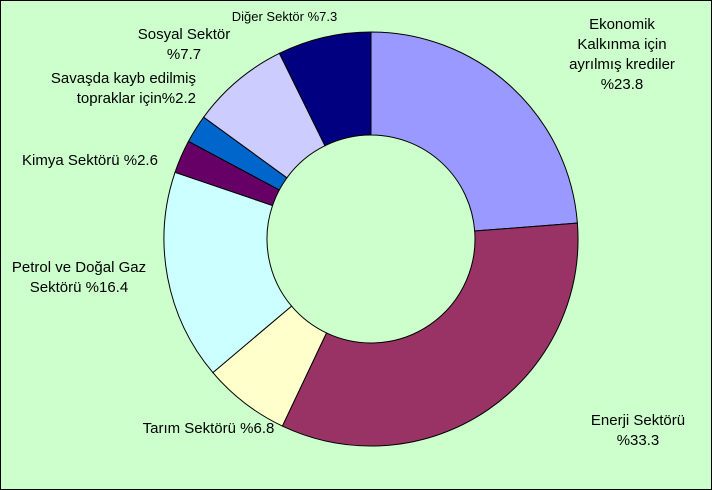  What do you see at coordinates (638, 431) in the screenshot?
I see `slice-label: Enerji Sektörü %33.3` at bounding box center [638, 431].